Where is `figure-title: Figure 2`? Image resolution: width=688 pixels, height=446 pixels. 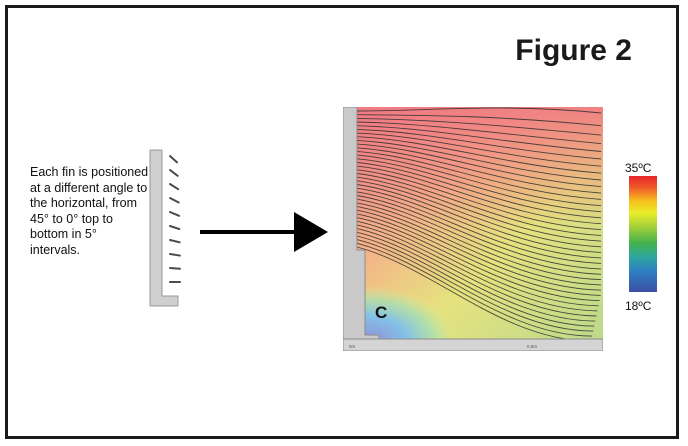
figure-title: Figure 2 is located at coordinates (573, 50).